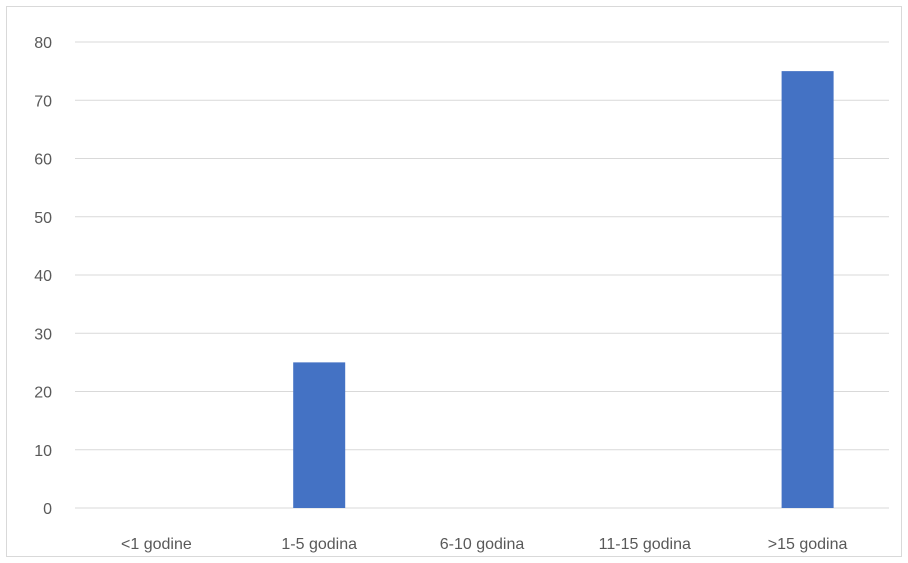  Describe the element at coordinates (482, 544) in the screenshot. I see `x-tick-label: 6-10 godina` at that location.